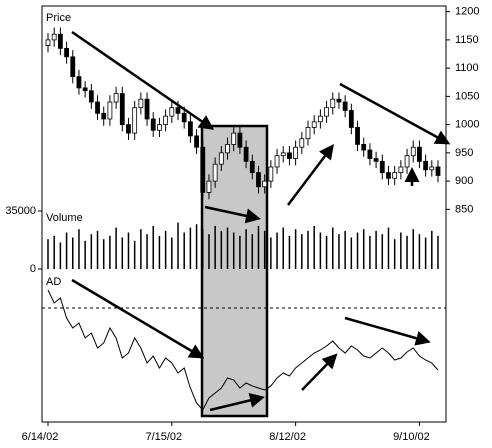 The height and width of the screenshot is (448, 492). I want to click on y-tick-label: 1000, so click(467, 125).